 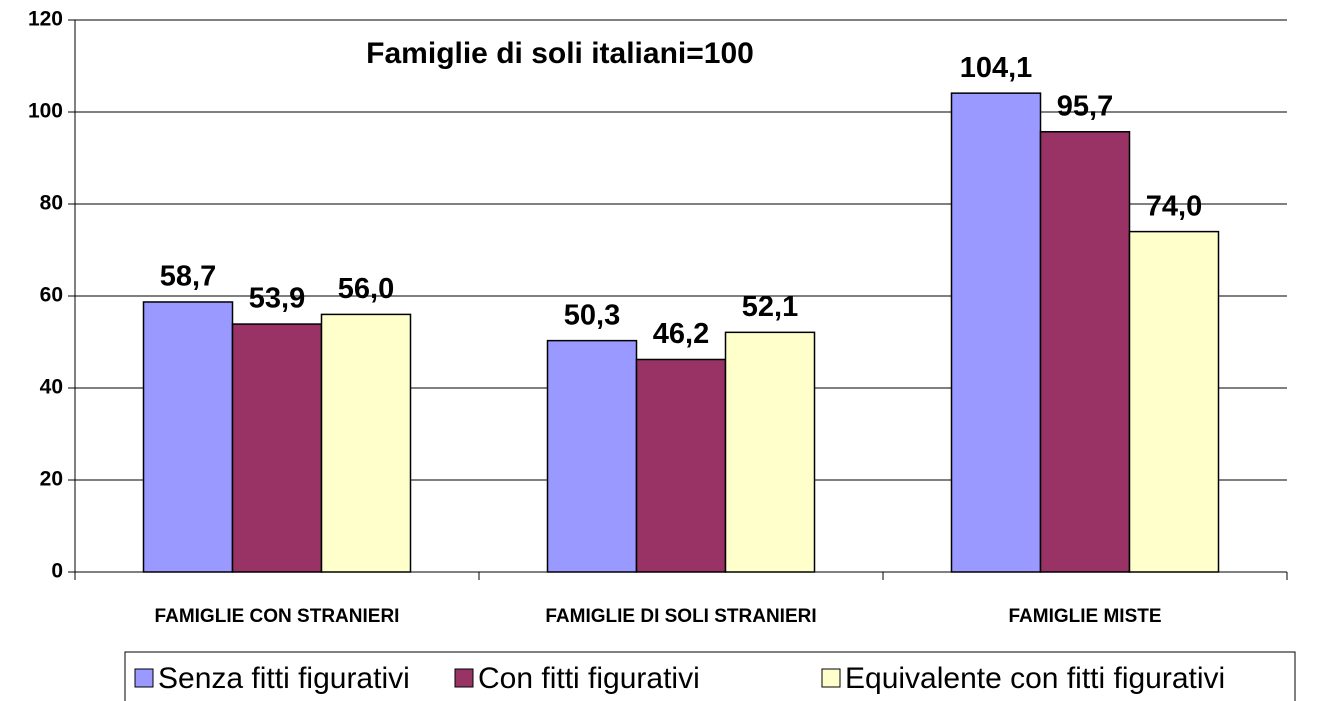 I want to click on y-tick-label: 60, so click(x=51, y=295).